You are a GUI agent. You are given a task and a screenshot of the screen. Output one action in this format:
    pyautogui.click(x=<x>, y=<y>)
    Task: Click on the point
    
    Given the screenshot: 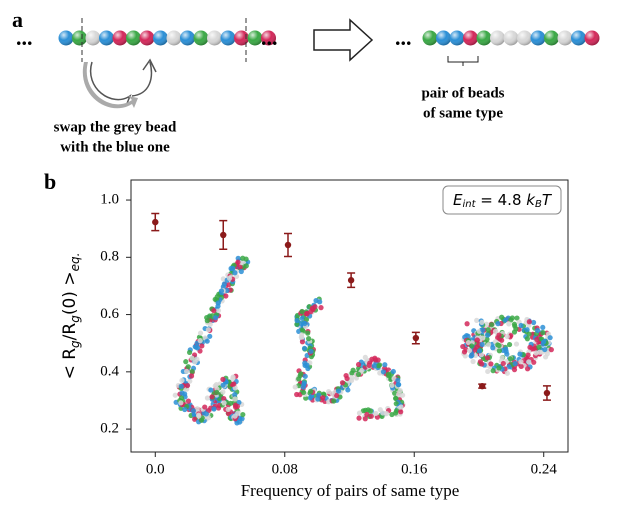 What is the action you would take?
    pyautogui.click(x=482, y=386)
    